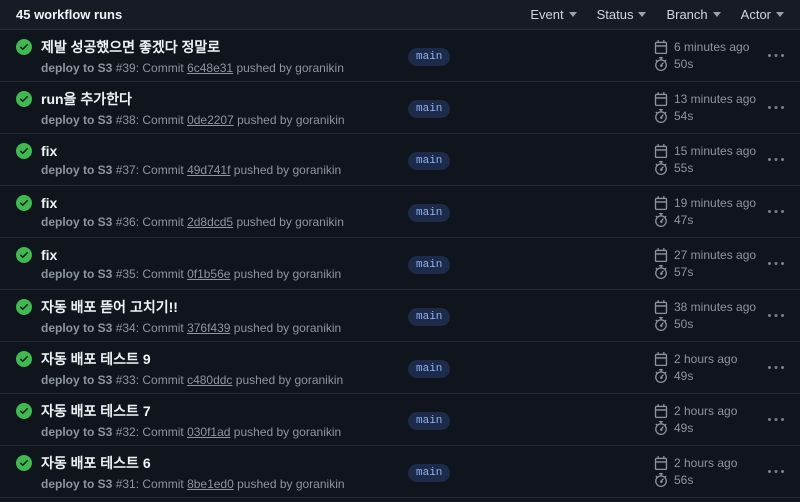 Image resolution: width=800 pixels, height=502 pixels. I want to click on filter-actor: Actor, so click(762, 14).